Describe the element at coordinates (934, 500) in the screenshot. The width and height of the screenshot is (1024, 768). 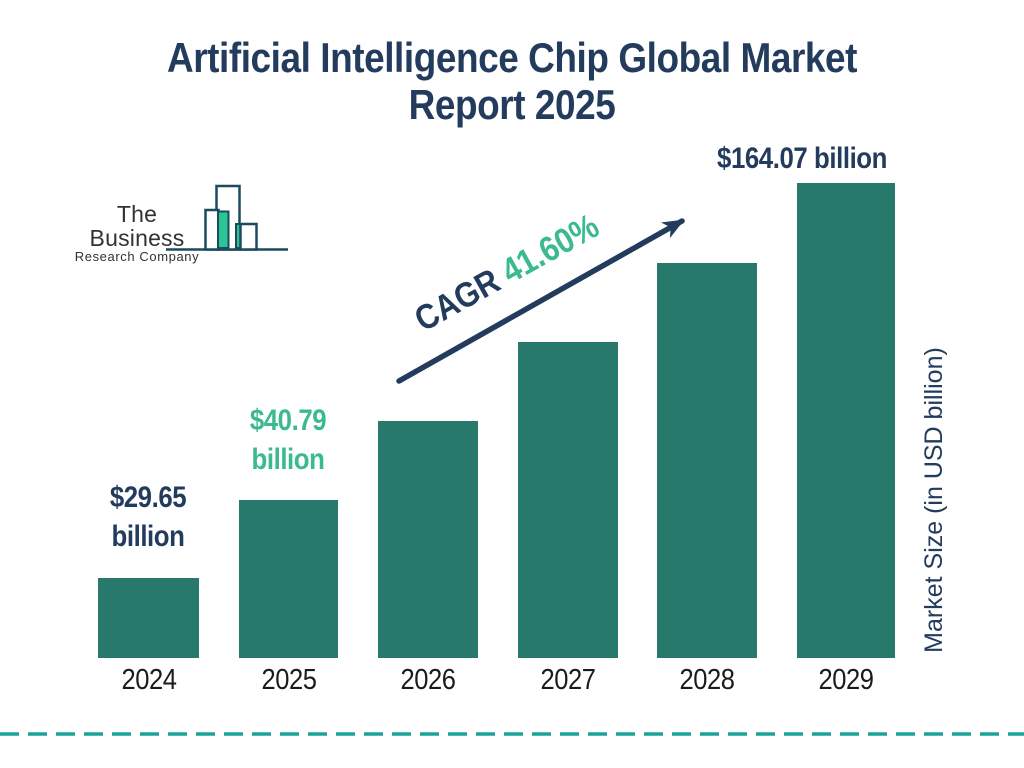
I see `y-axis-label: Market Size (in USD billion)` at that location.